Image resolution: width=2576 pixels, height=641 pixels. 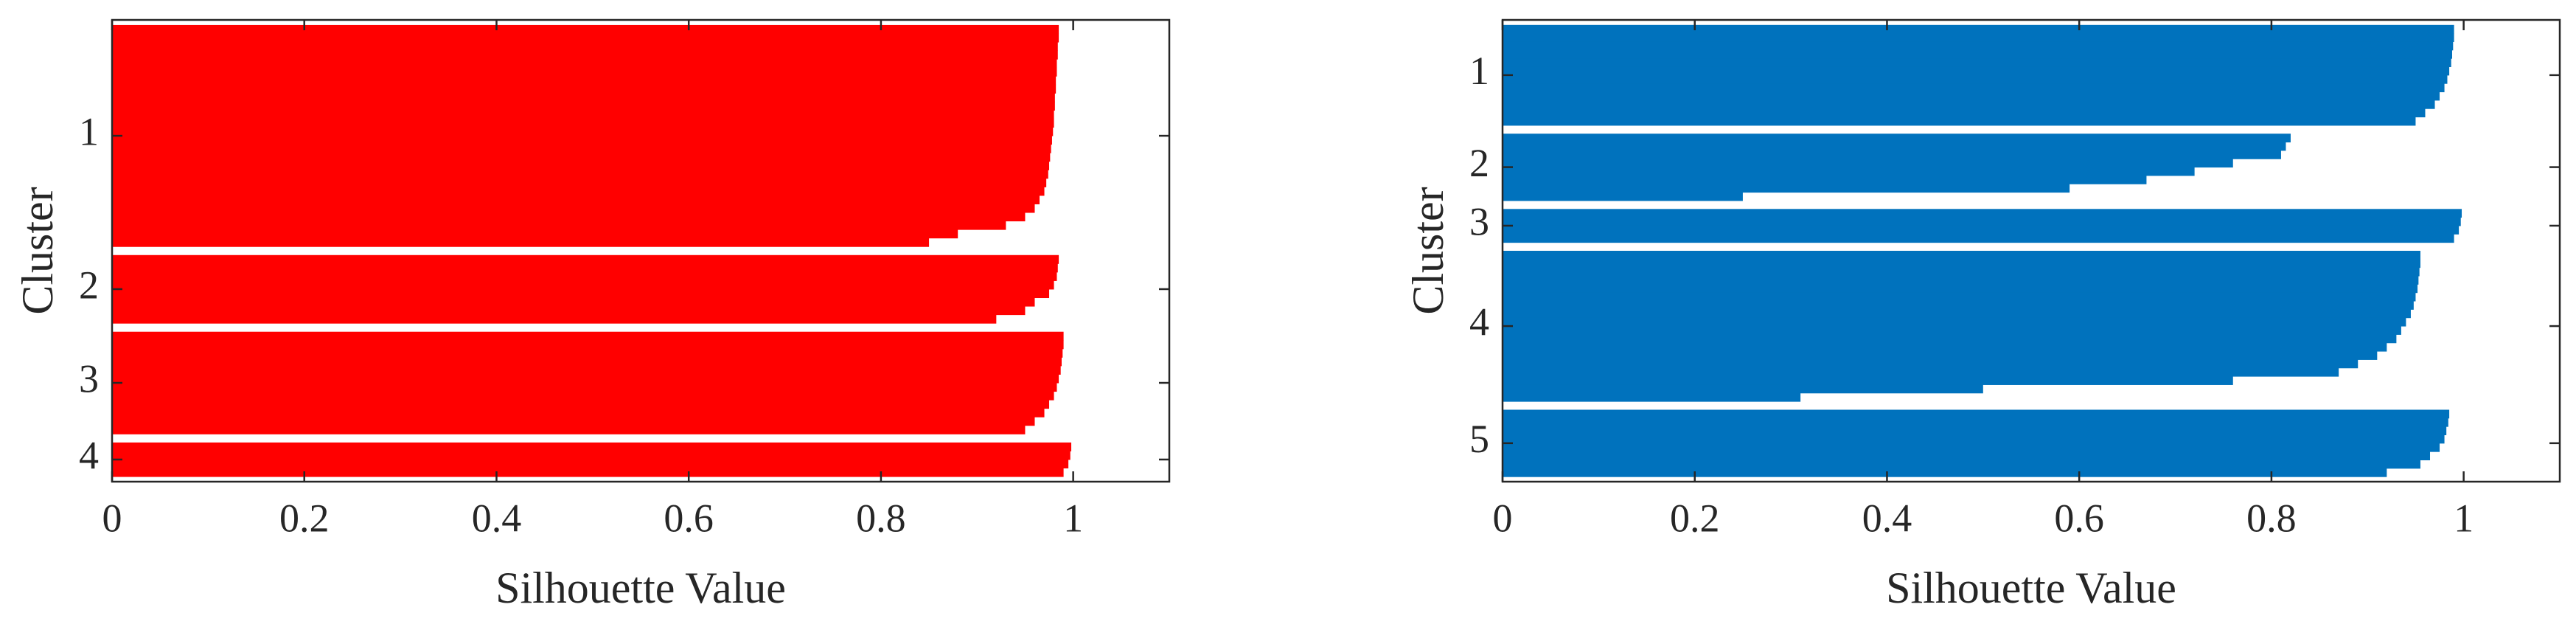 I want to click on x-axis-label: Silhouette Value, so click(x=640, y=588).